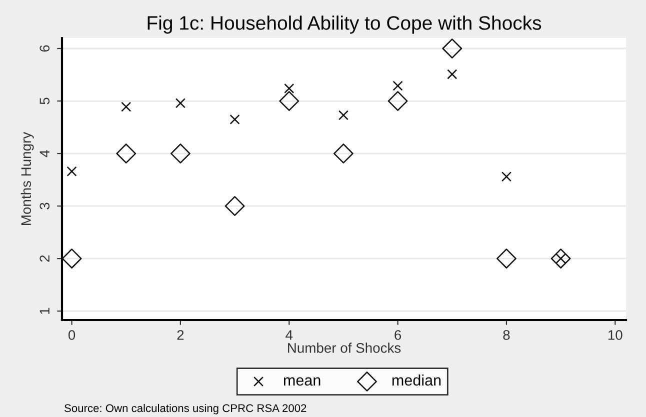 This screenshot has height=417, width=646. What do you see at coordinates (72, 335) in the screenshot?
I see `x-tick-label: 0` at bounding box center [72, 335].